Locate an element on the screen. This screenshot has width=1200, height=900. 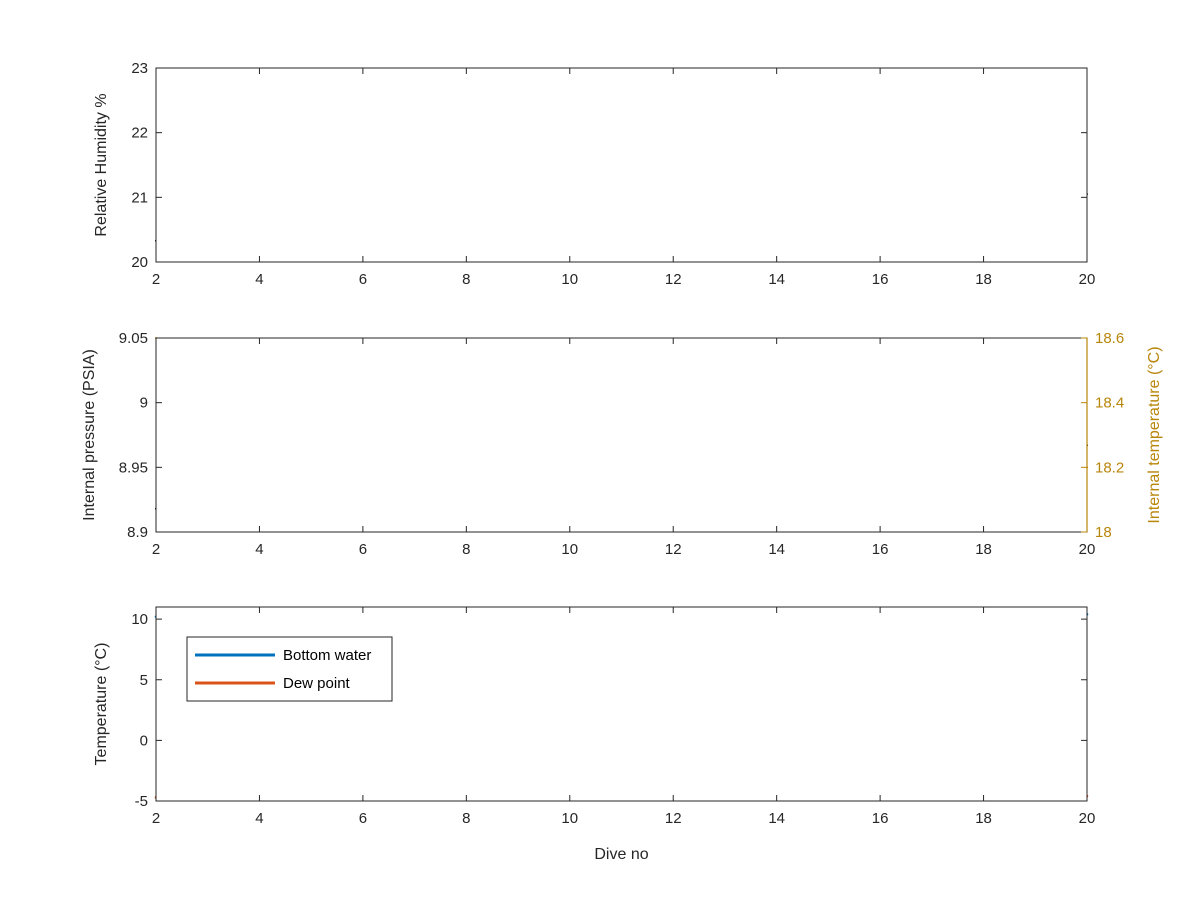
y-right-tick-label: 18.6 is located at coordinates (1109, 338).